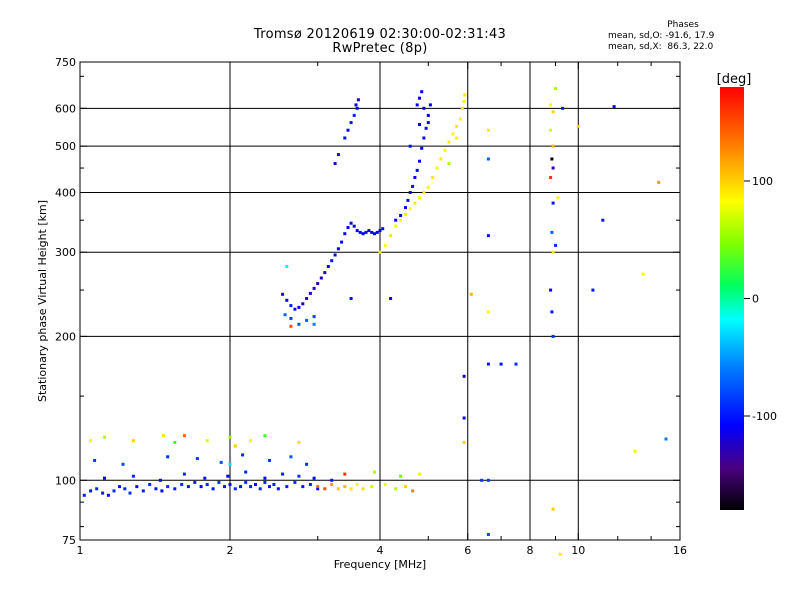 Image resolution: width=800 pixels, height=600 pixels. What do you see at coordinates (467, 550) in the screenshot?
I see `x-tick-label: 6` at bounding box center [467, 550].